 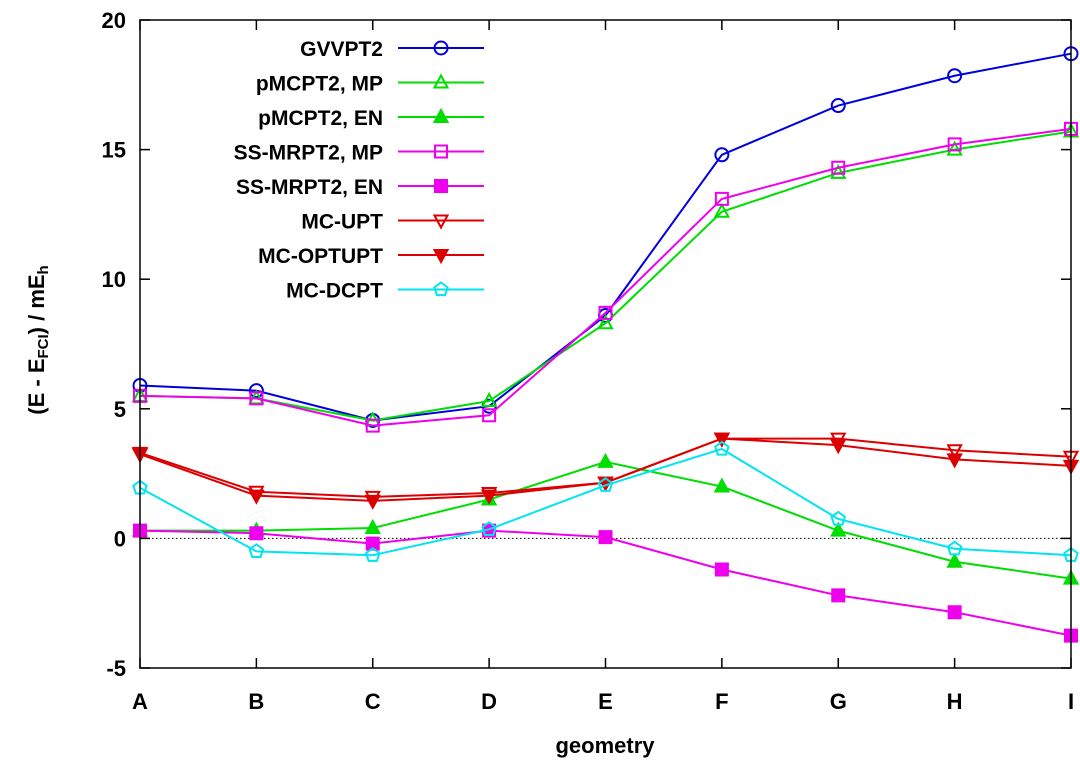 I want to click on y-tick-label: 5, so click(x=120, y=409).